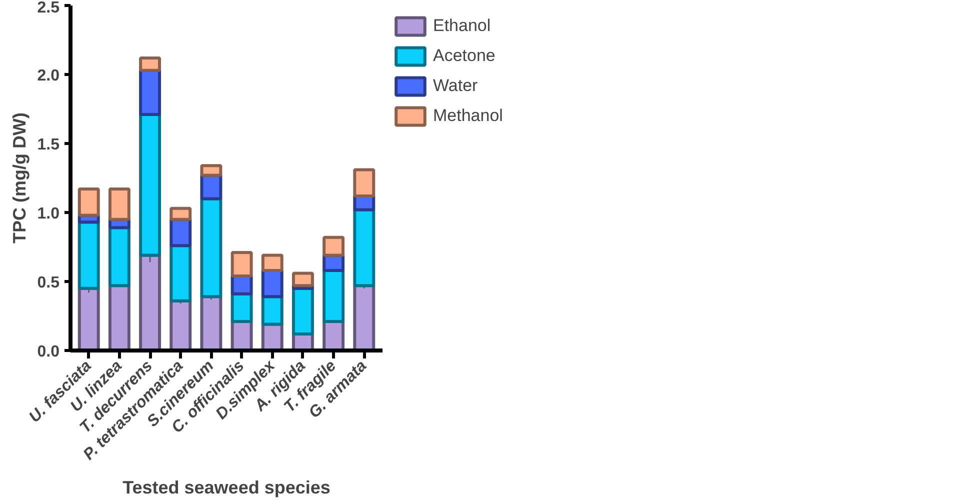  What do you see at coordinates (48, 8) in the screenshot?
I see `y-tick-label: 2.5` at bounding box center [48, 8].